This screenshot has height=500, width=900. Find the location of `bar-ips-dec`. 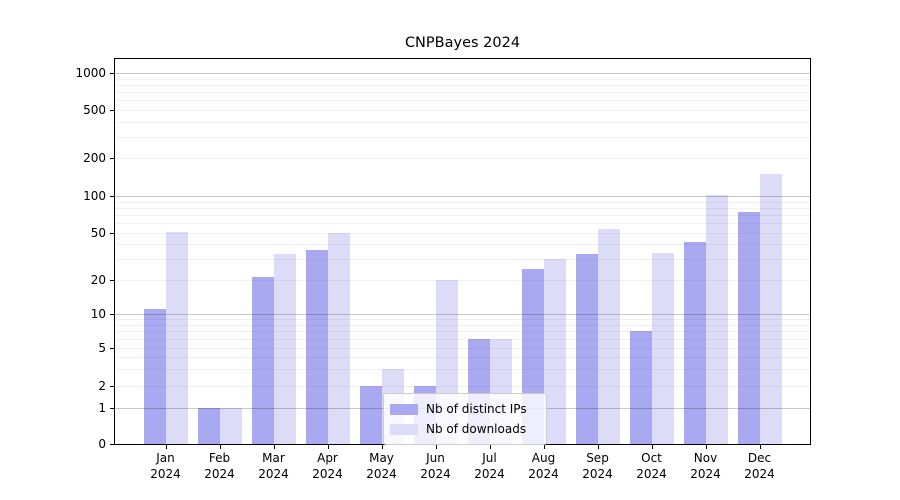

bar-ips-dec is located at coordinates (748, 328).